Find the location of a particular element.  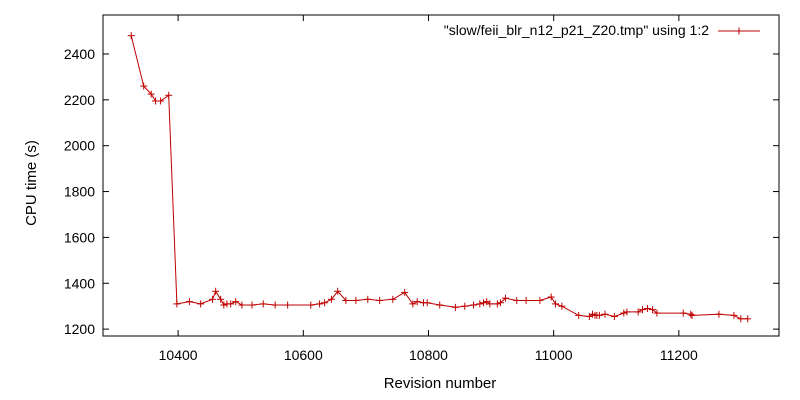

x-tick-label: 10400 is located at coordinates (178, 355).